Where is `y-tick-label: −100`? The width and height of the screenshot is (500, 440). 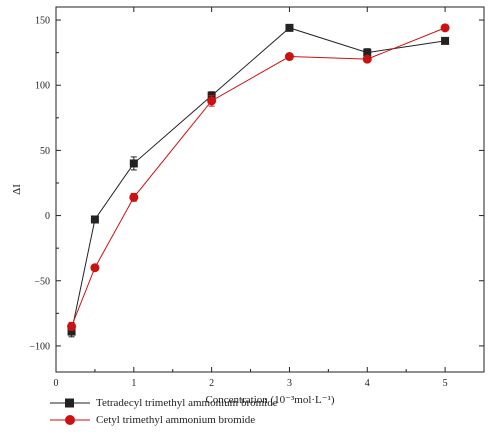
y-tick-label: −100 is located at coordinates (39, 346).